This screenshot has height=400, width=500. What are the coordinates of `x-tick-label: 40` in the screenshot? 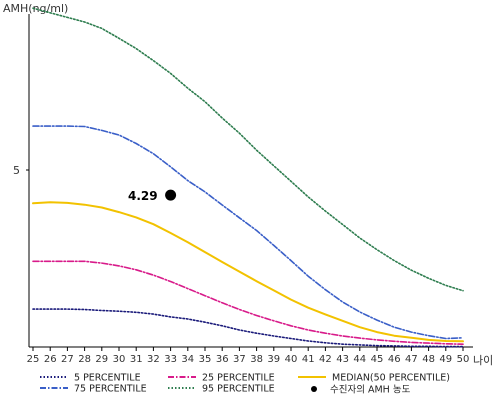 It's located at (291, 359).